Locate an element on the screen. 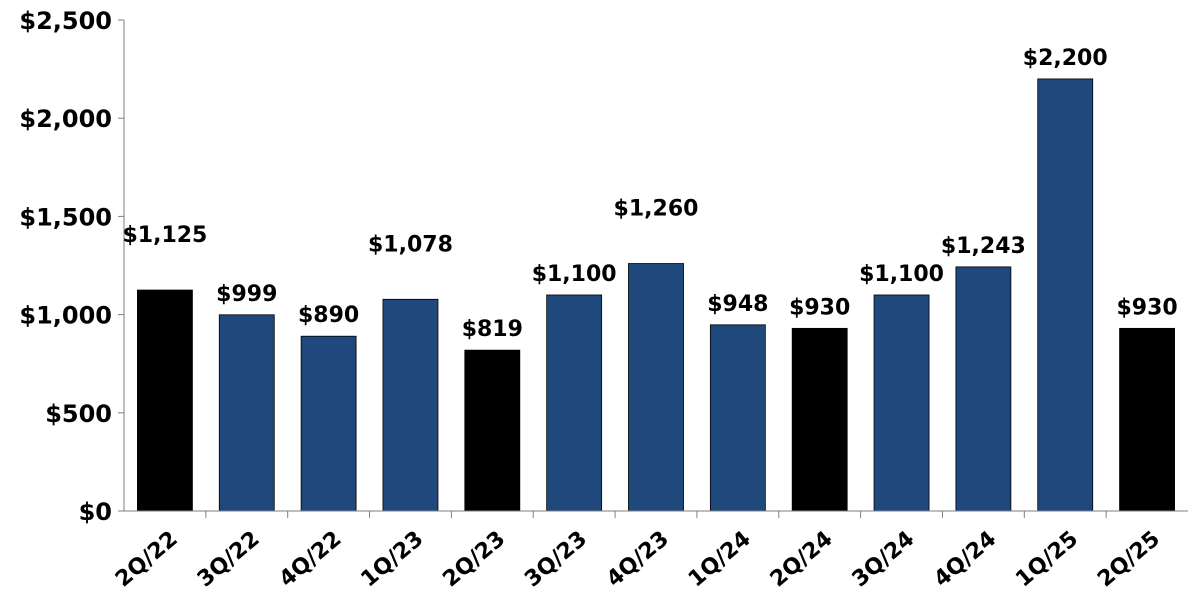 This screenshot has width=1188, height=612. y-tick-label: $0 is located at coordinates (95, 512).